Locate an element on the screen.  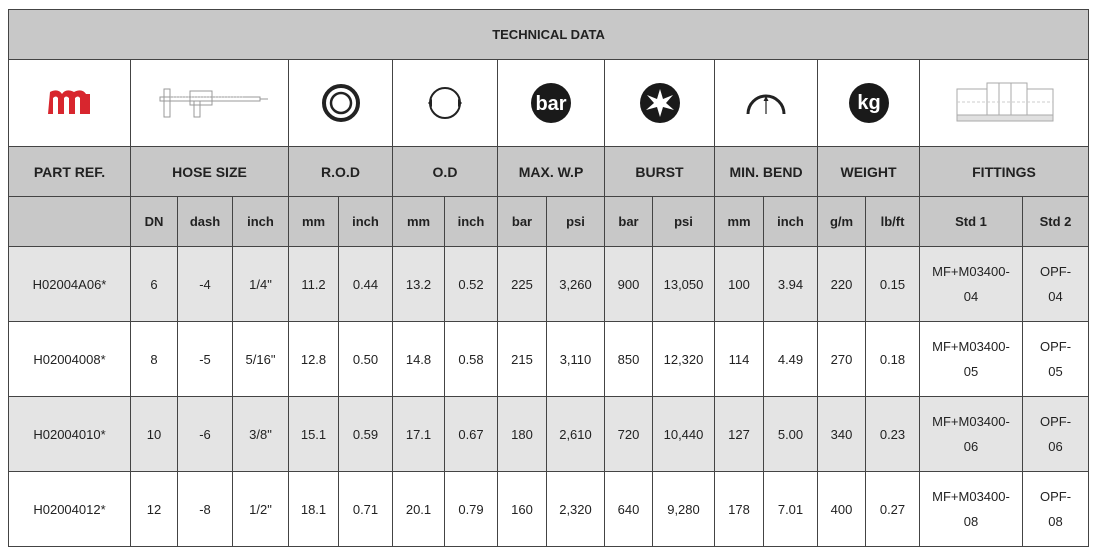
wp-psi-cell: 2,320 is located at coordinates (575, 509).